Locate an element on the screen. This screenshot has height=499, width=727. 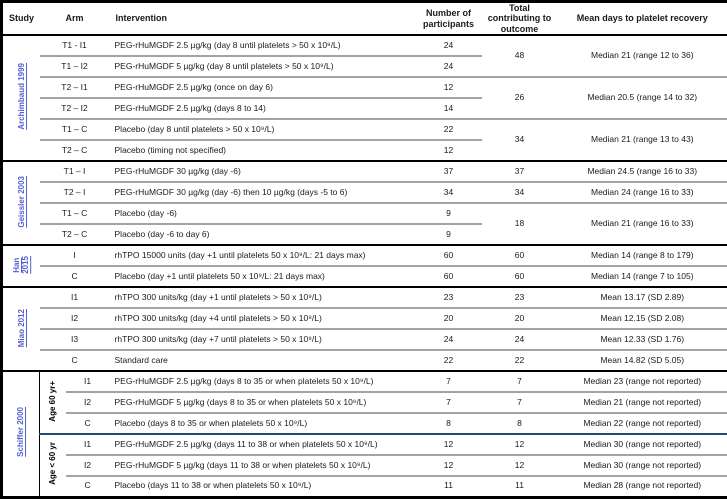
study-cell: Geissler 2003 is located at coordinates (21, 203).